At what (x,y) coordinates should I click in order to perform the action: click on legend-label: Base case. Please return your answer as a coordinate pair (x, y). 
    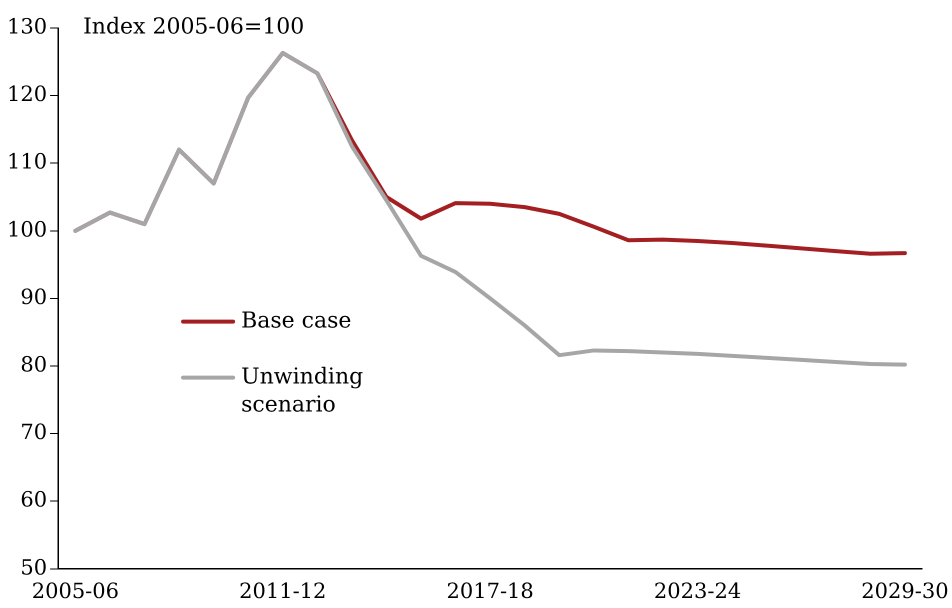
    Looking at the image, I should click on (296, 321).